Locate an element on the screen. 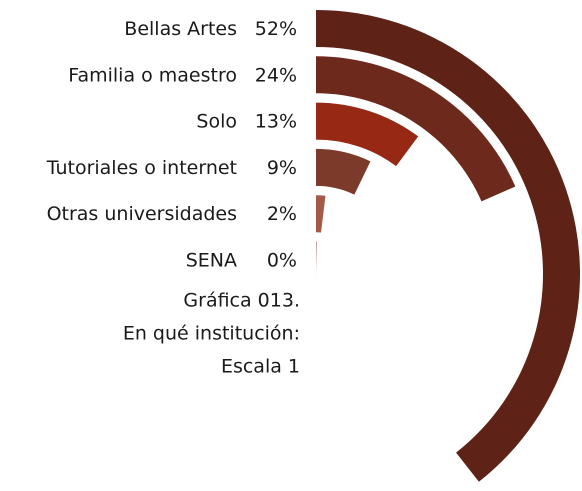  value-label: 2% is located at coordinates (282, 214).